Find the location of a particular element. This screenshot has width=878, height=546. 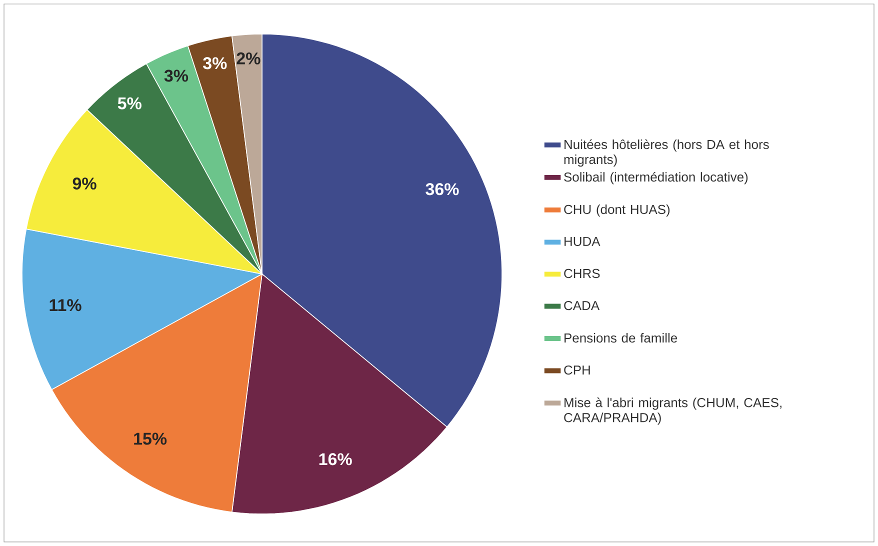

data-label: 5% is located at coordinates (130, 103).